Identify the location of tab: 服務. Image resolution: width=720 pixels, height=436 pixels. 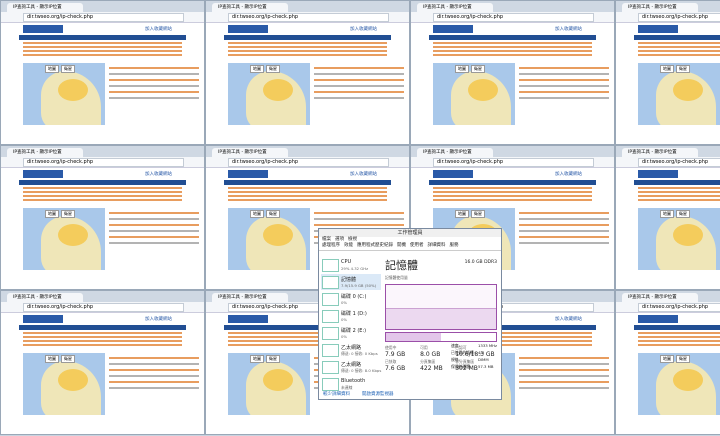
(454, 245).